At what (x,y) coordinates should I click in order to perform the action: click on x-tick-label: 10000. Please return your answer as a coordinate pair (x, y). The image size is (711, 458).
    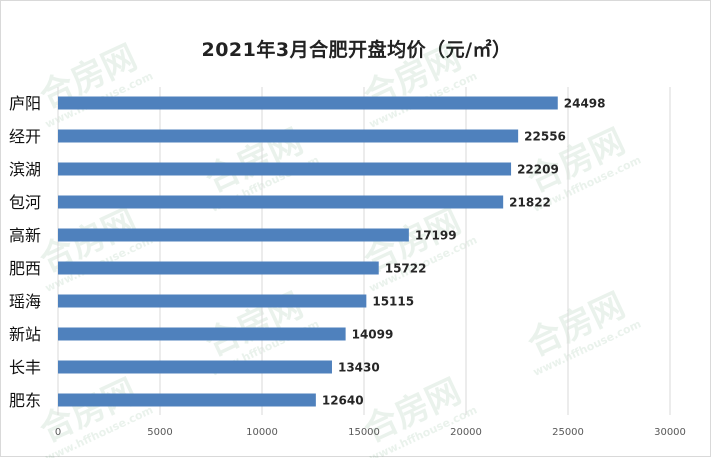
    Looking at the image, I should click on (262, 432).